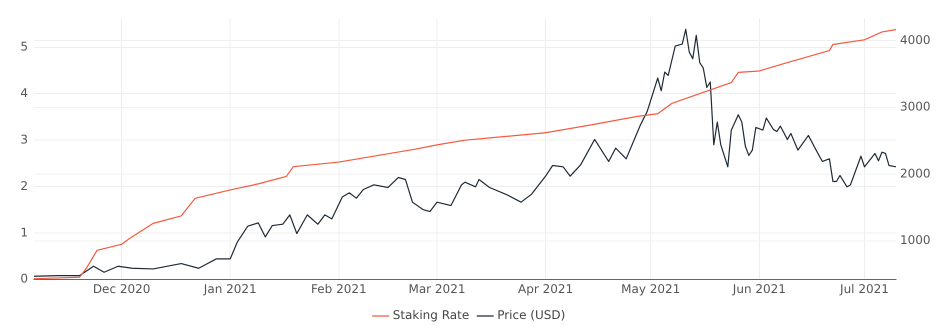  Describe the element at coordinates (546, 289) in the screenshot. I see `x-tick-label: Apr 2021` at that location.